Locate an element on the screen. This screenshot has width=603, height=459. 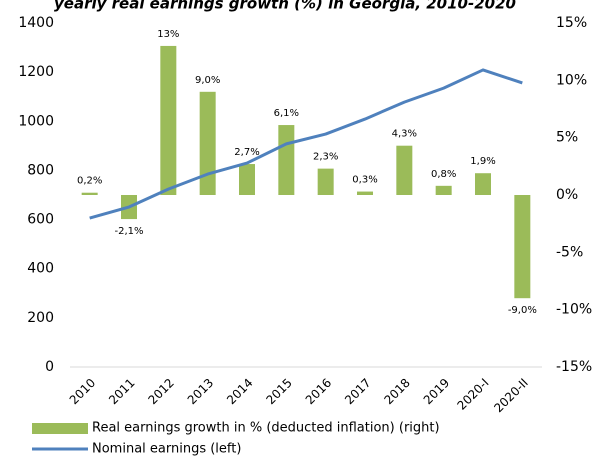
data-label: 2,7% is located at coordinates (246, 152).